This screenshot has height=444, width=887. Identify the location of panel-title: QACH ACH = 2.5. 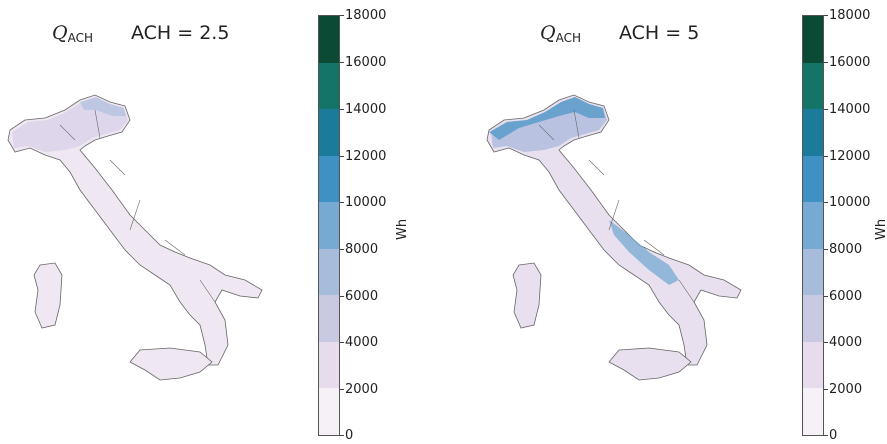
(140, 33).